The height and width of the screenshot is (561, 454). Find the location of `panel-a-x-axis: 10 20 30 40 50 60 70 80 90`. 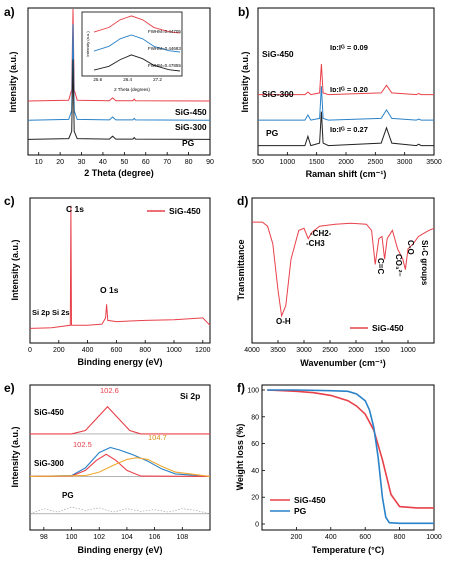

panel-a-x-axis: 10 20 30 40 50 60 70 80 90 is located at coordinates (124, 159).